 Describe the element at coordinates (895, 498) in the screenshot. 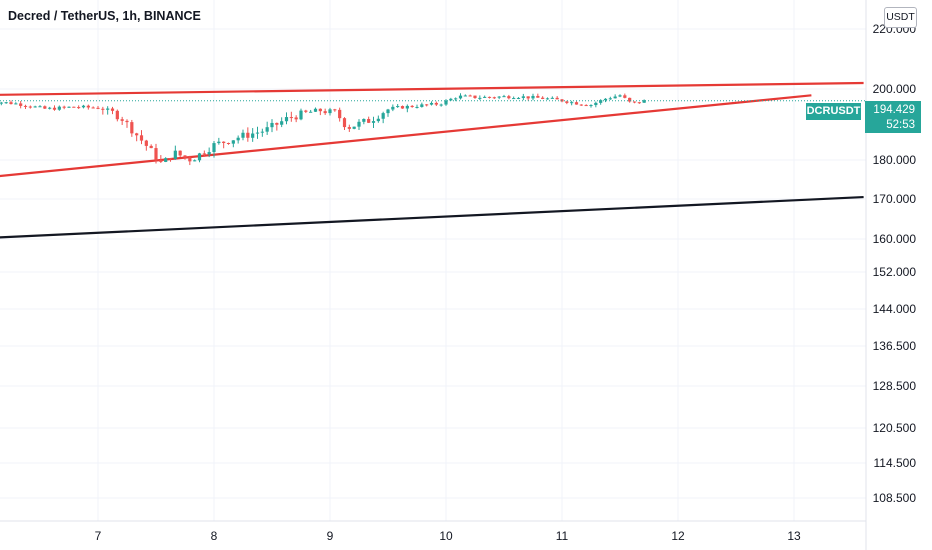

I see `y-tick-label: 108.500` at that location.